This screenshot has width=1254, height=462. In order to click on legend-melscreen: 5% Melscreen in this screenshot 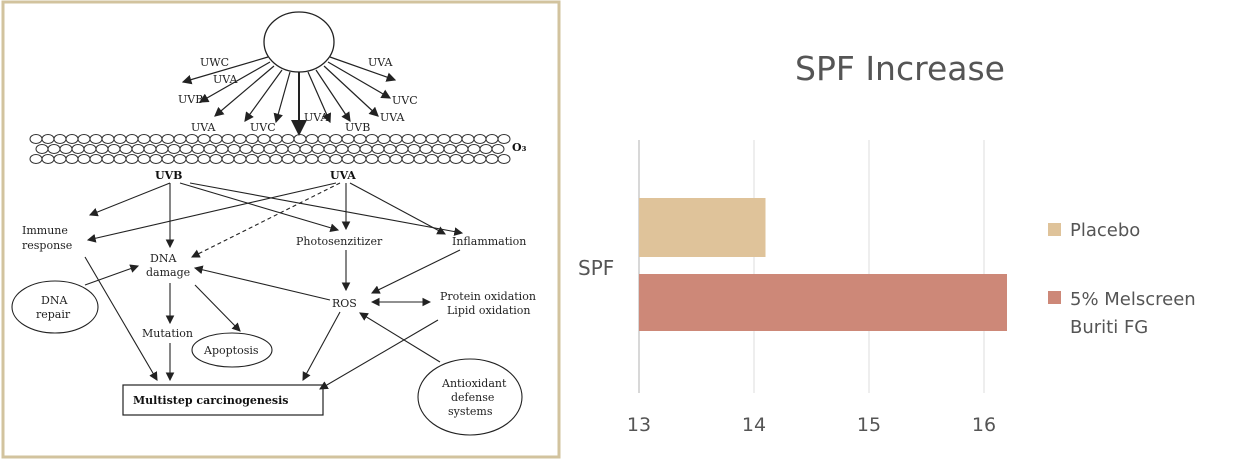, I will do `click(1133, 299)`.